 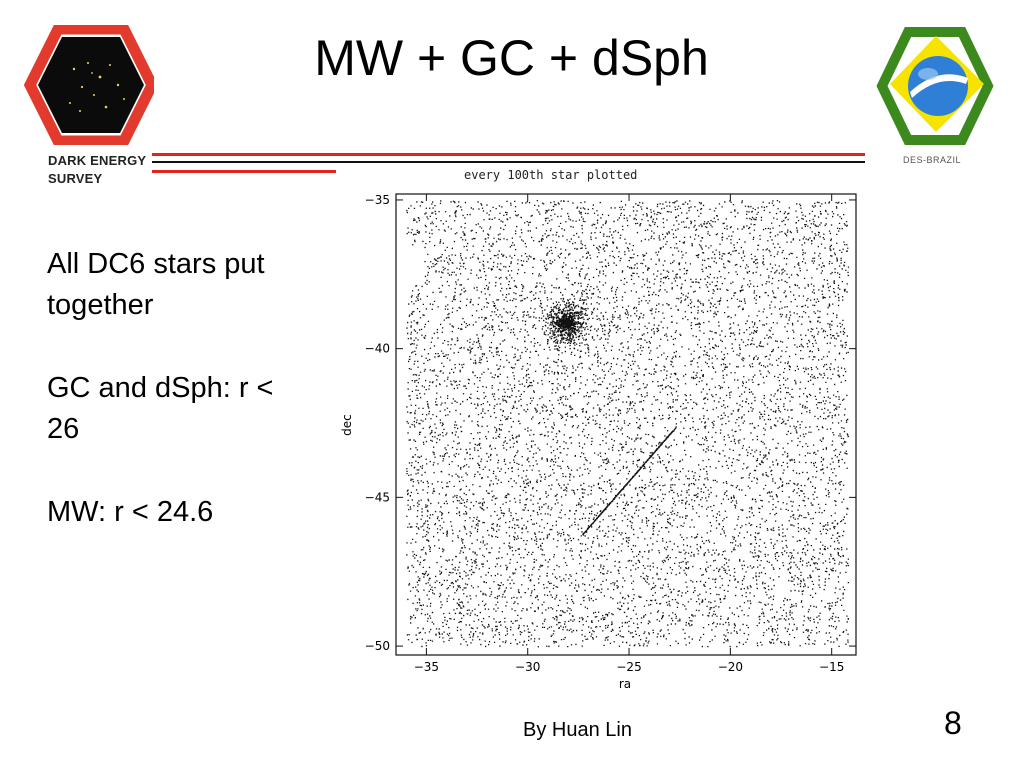 I want to click on des-wordmark: DARK ENERGY SURVEY, so click(x=97, y=170).